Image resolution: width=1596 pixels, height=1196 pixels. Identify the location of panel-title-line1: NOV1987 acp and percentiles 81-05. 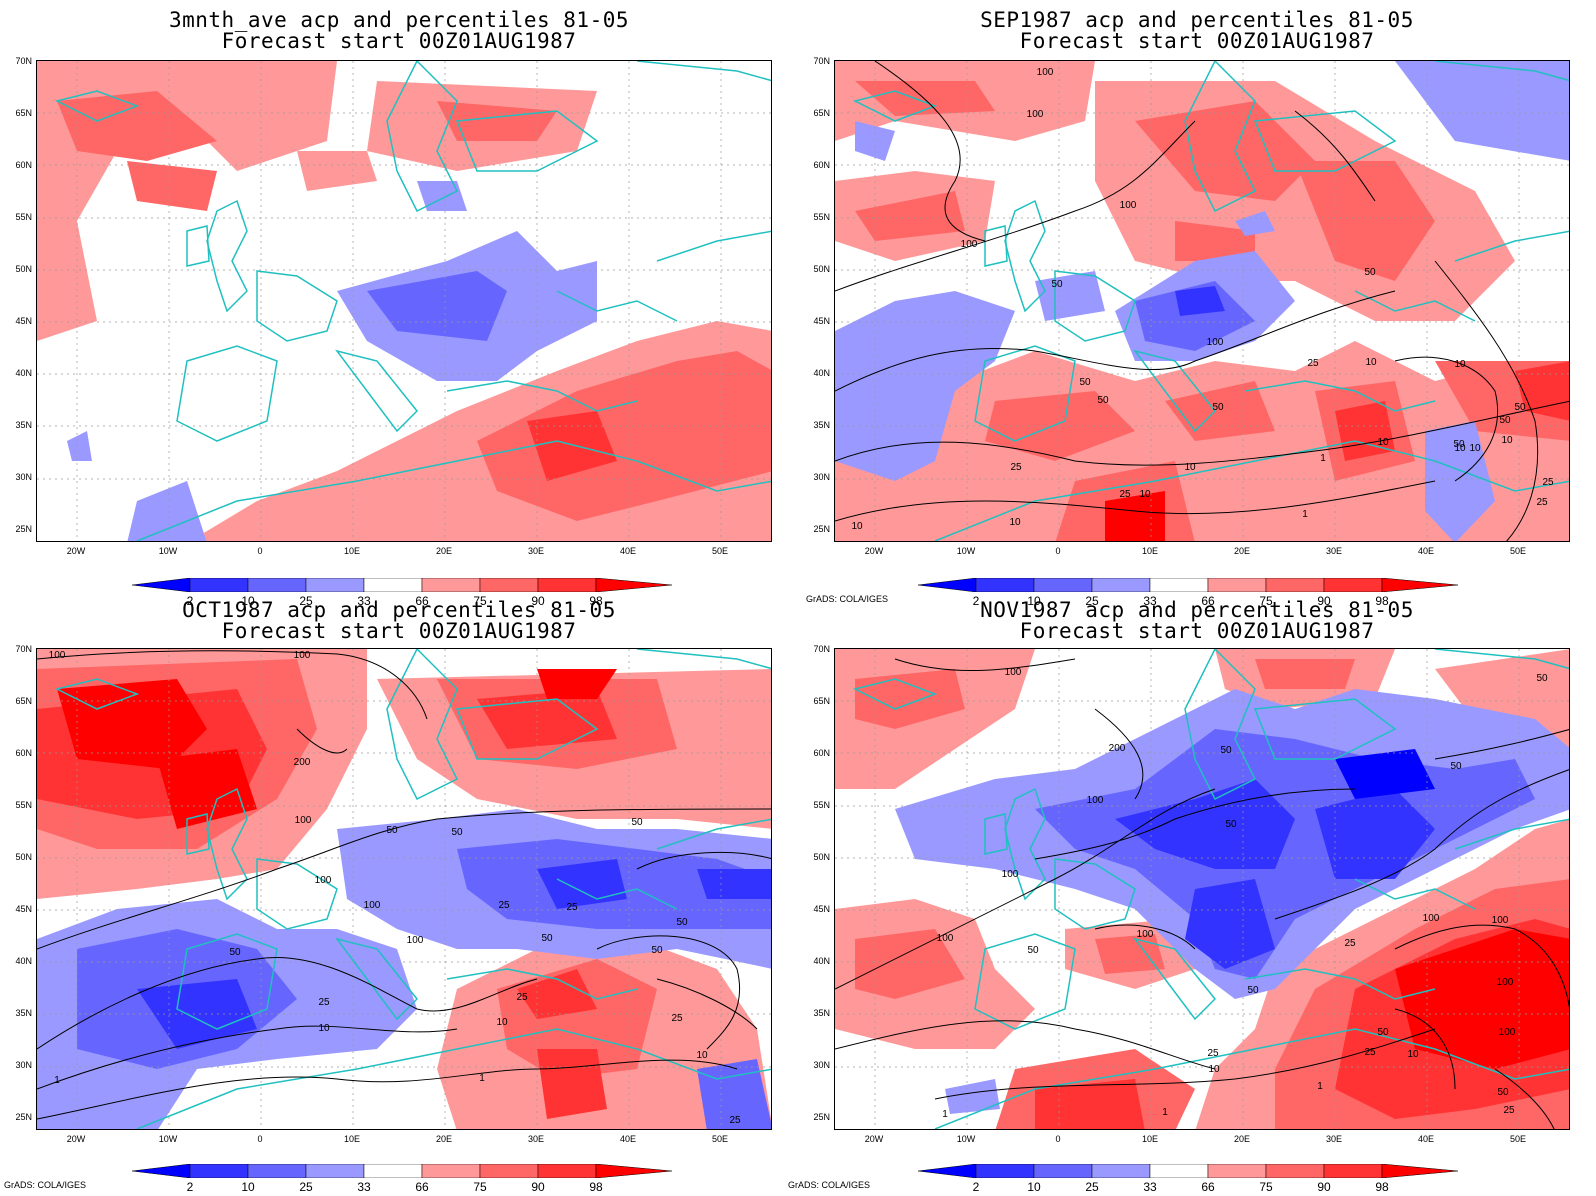
(1197, 610).